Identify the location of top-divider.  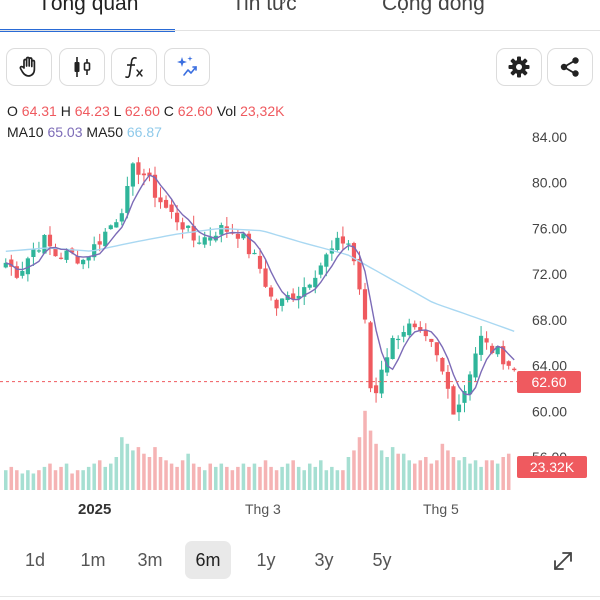
(300, 30).